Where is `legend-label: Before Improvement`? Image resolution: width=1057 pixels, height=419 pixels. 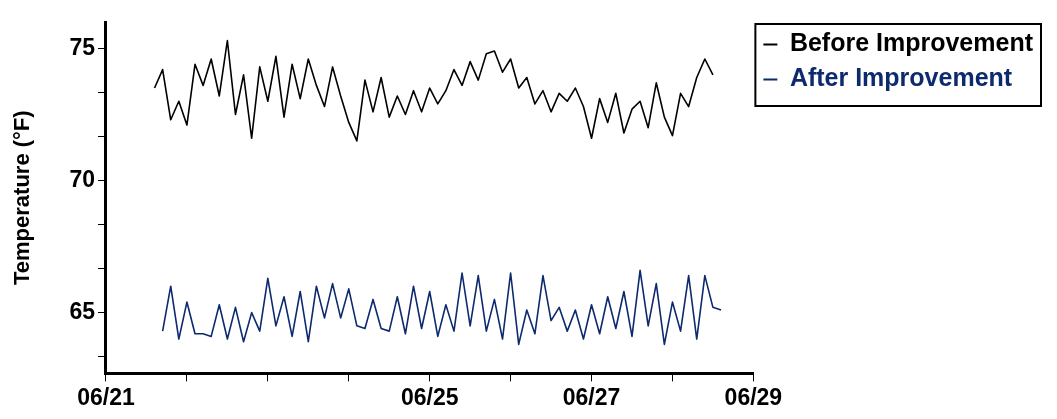 legend-label: Before Improvement is located at coordinates (911, 42).